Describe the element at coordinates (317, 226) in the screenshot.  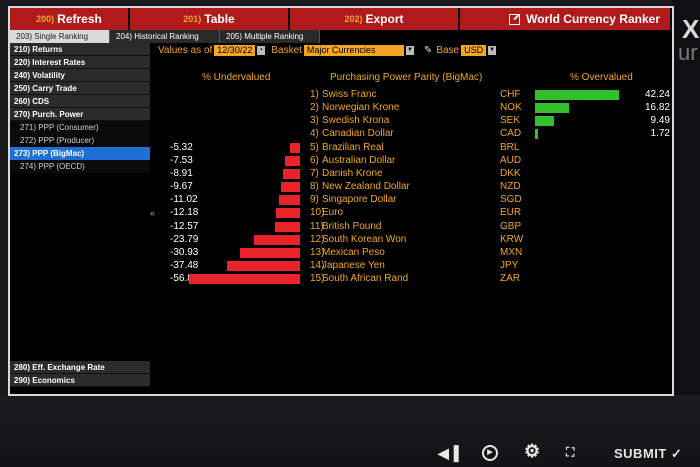
I see `rank-number: 11)` at that location.